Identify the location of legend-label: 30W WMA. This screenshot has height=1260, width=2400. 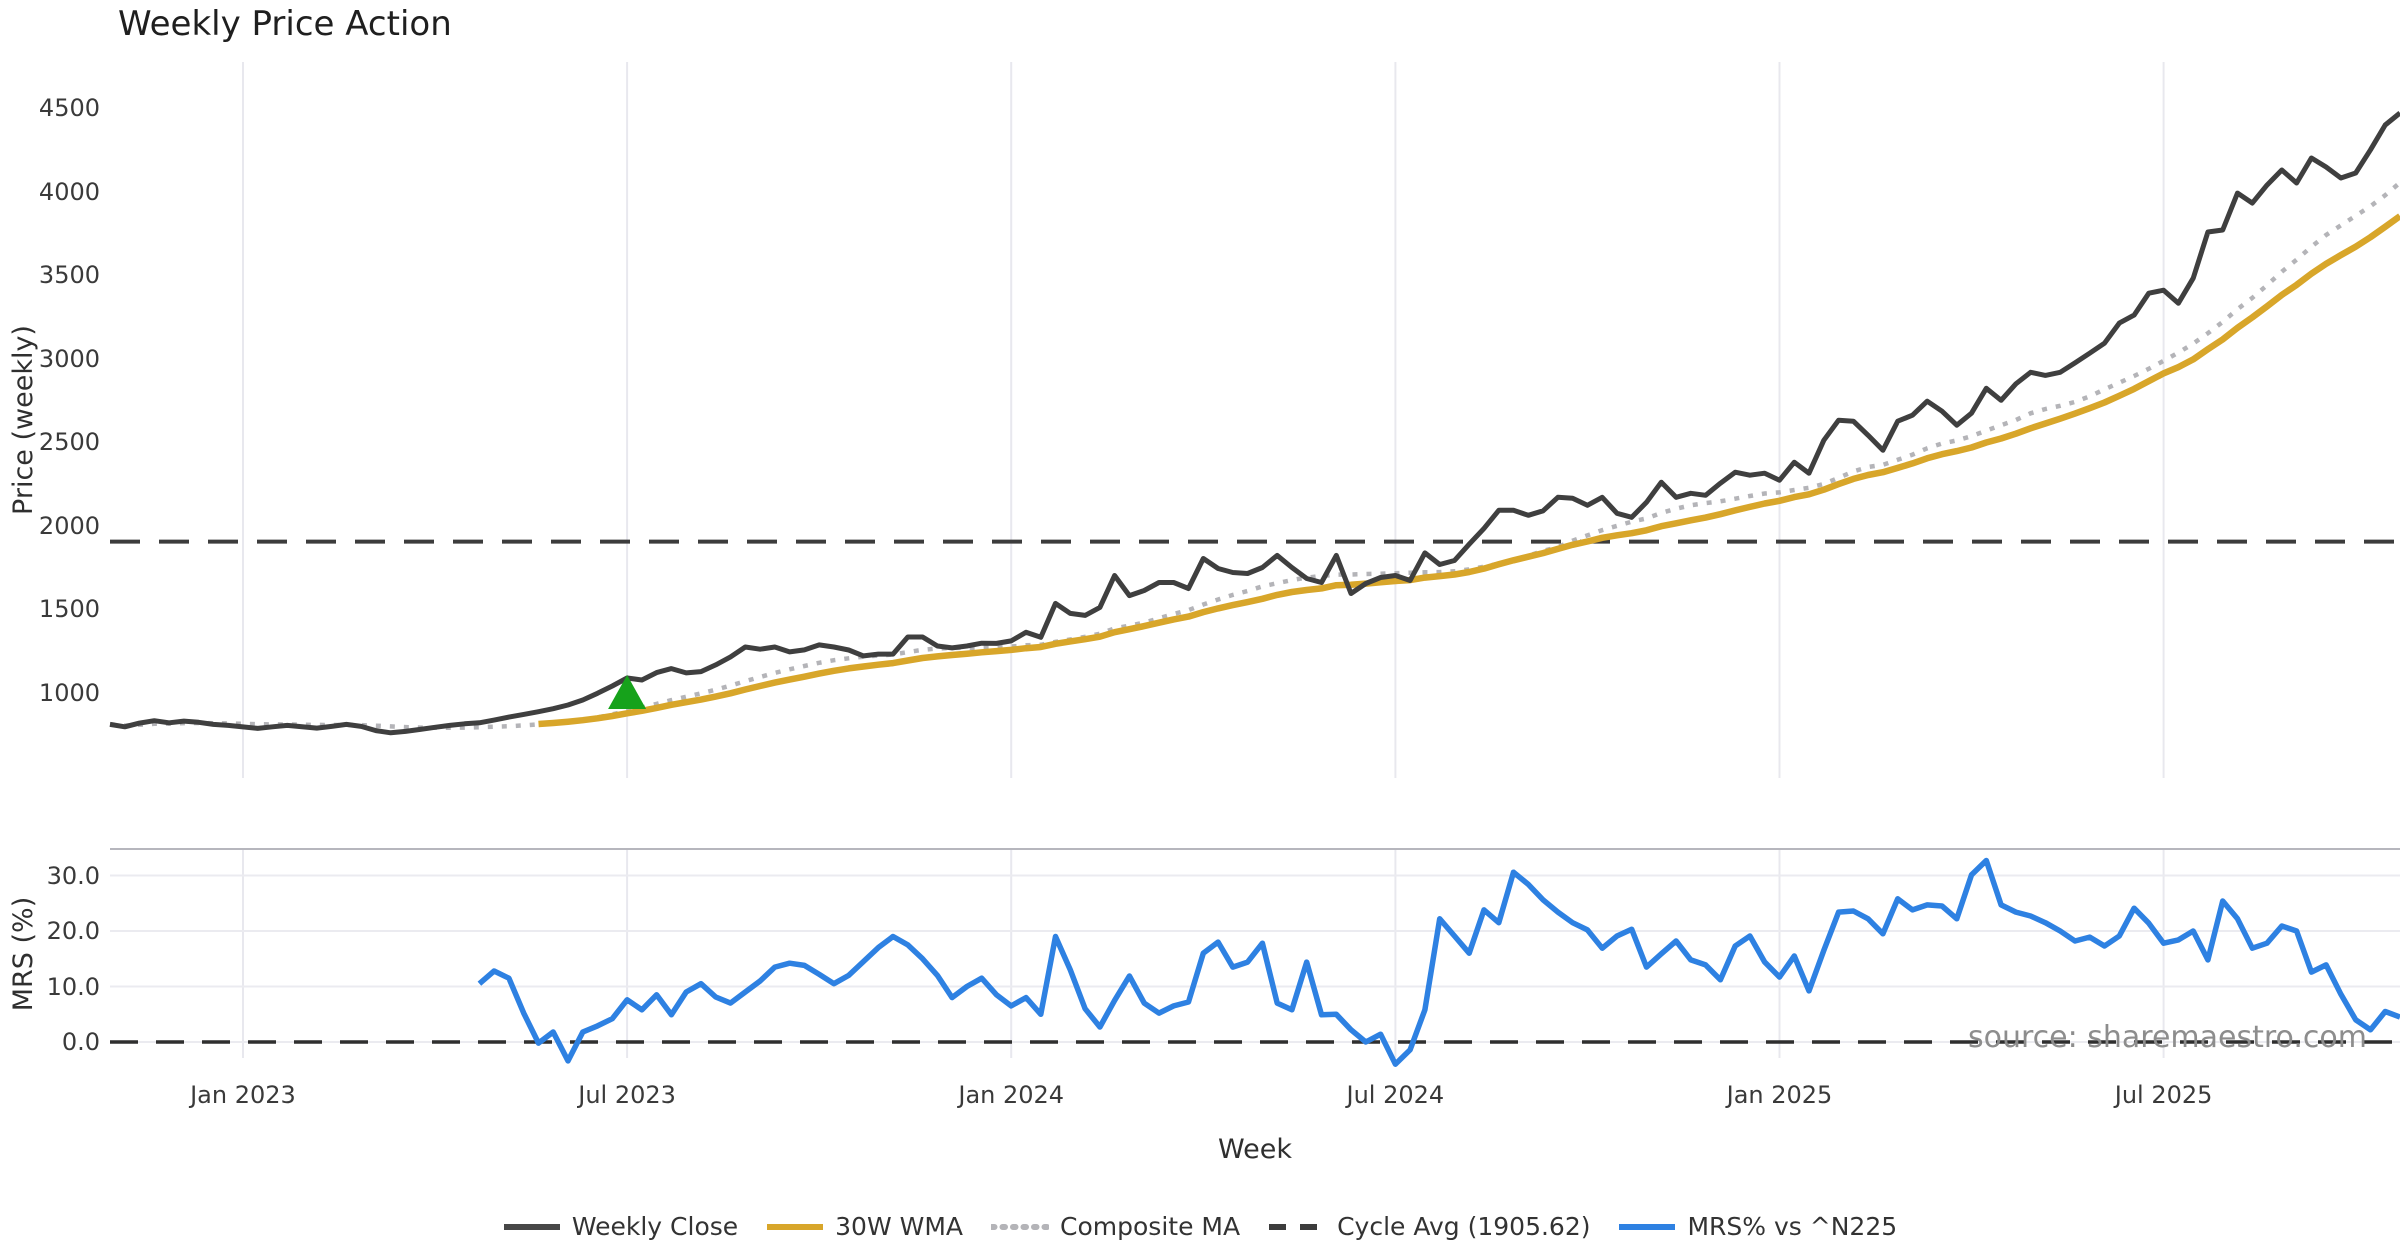
(899, 1226).